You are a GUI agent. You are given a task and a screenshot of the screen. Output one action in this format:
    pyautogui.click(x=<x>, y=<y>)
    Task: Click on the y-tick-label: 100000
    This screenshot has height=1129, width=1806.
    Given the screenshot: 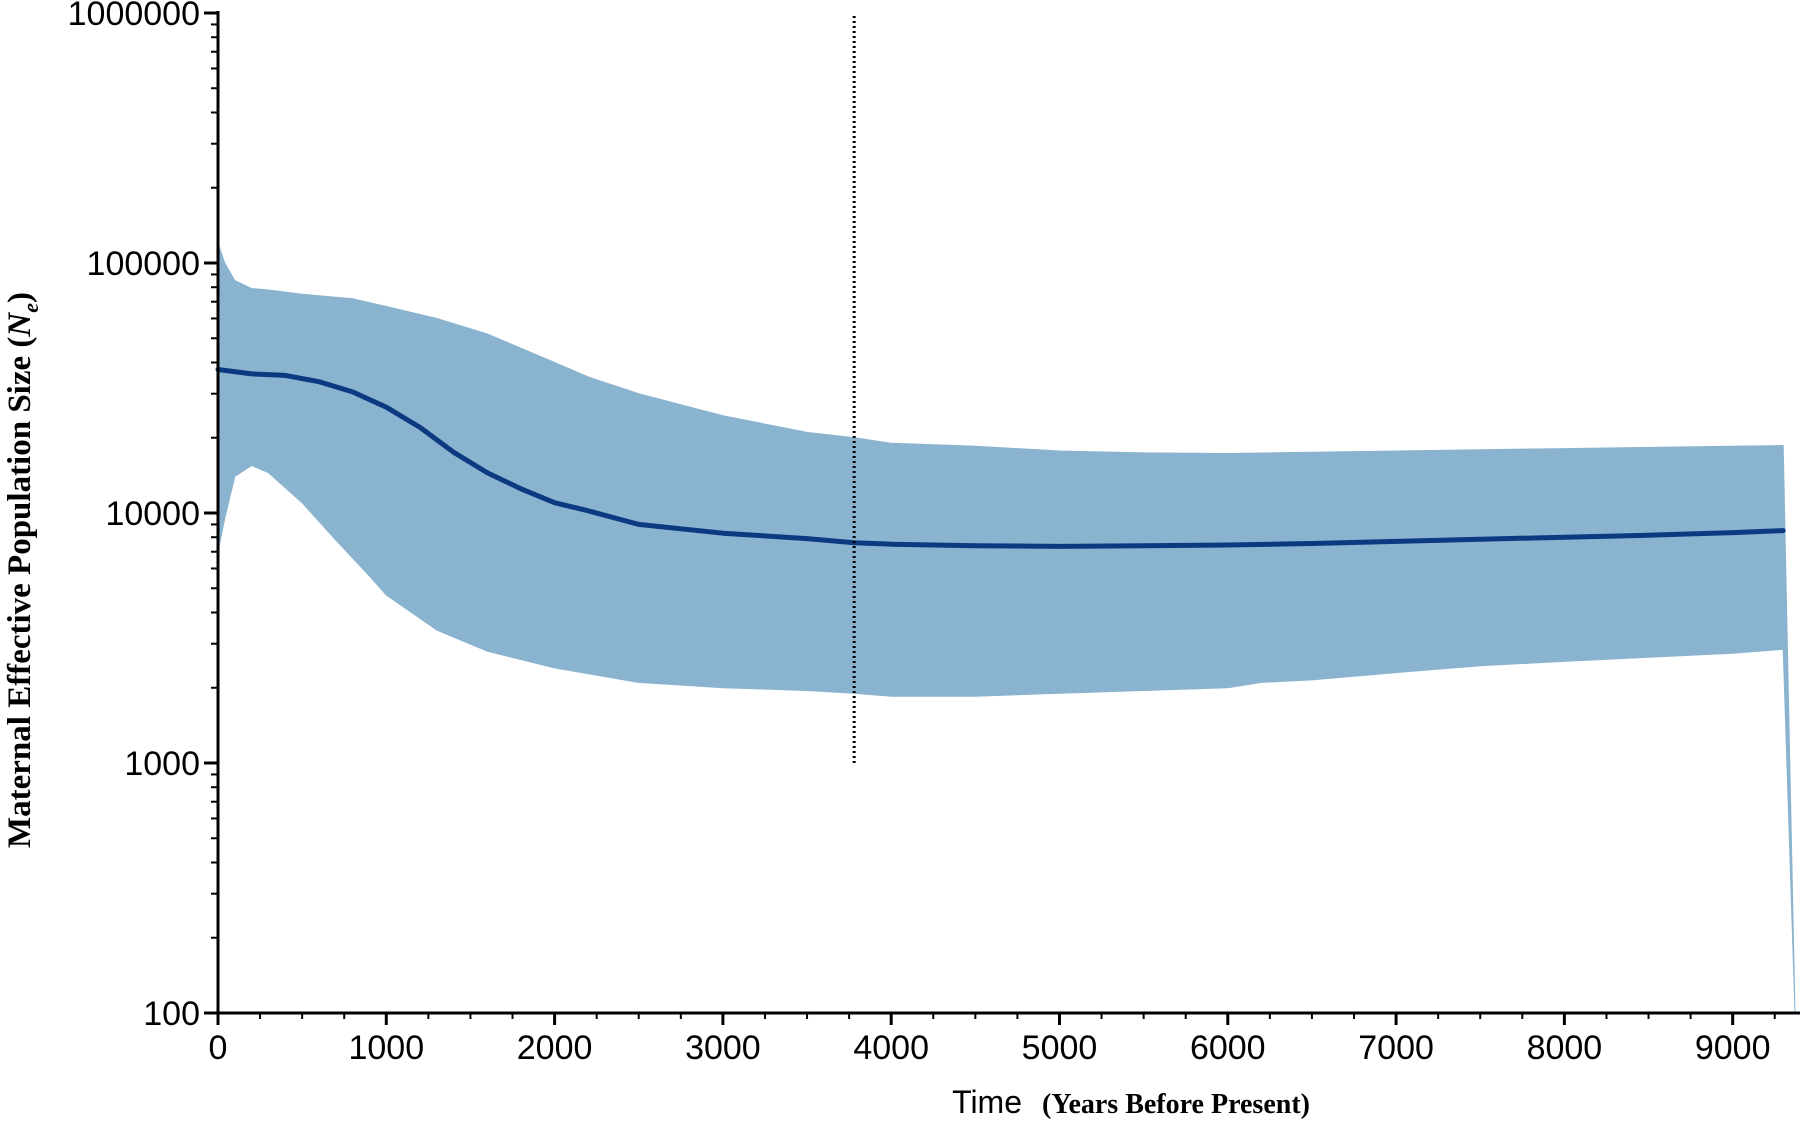 What is the action you would take?
    pyautogui.click(x=143, y=264)
    